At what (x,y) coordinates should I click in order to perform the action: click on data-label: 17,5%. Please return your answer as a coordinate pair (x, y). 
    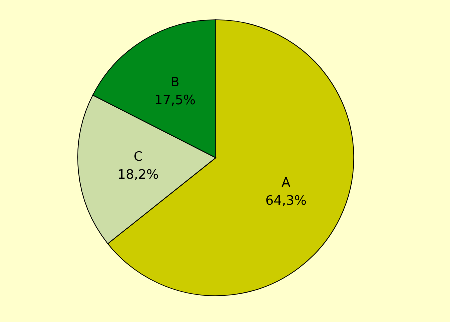
    Looking at the image, I should click on (175, 100).